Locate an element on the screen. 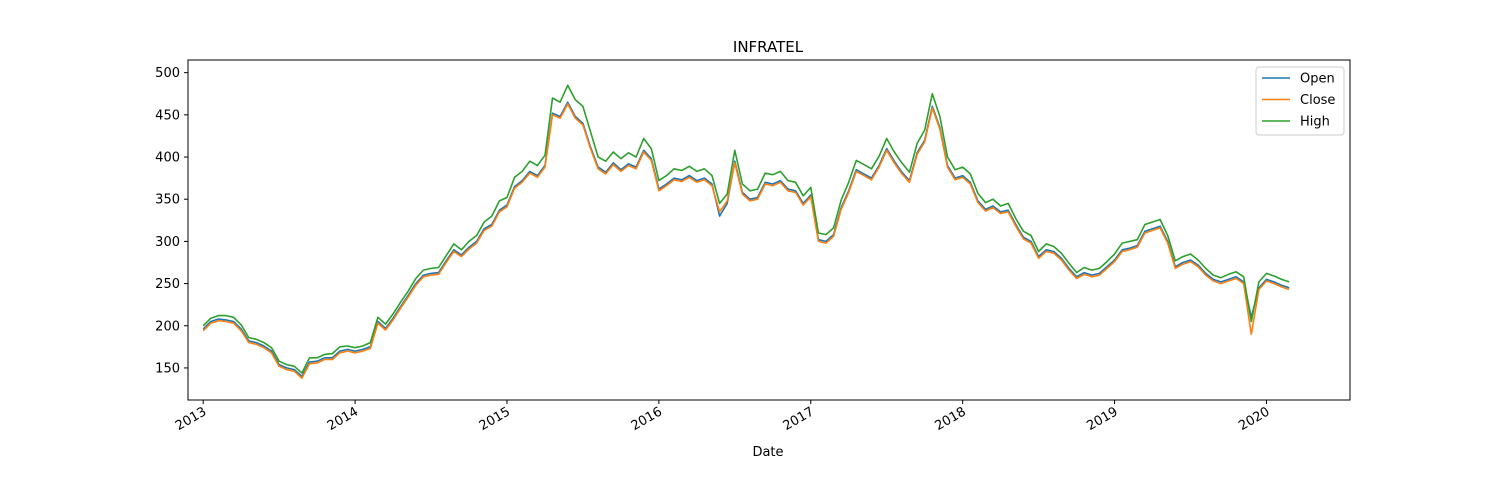 This screenshot has width=1500, height=500. y-tick-label: 250 is located at coordinates (167, 284).